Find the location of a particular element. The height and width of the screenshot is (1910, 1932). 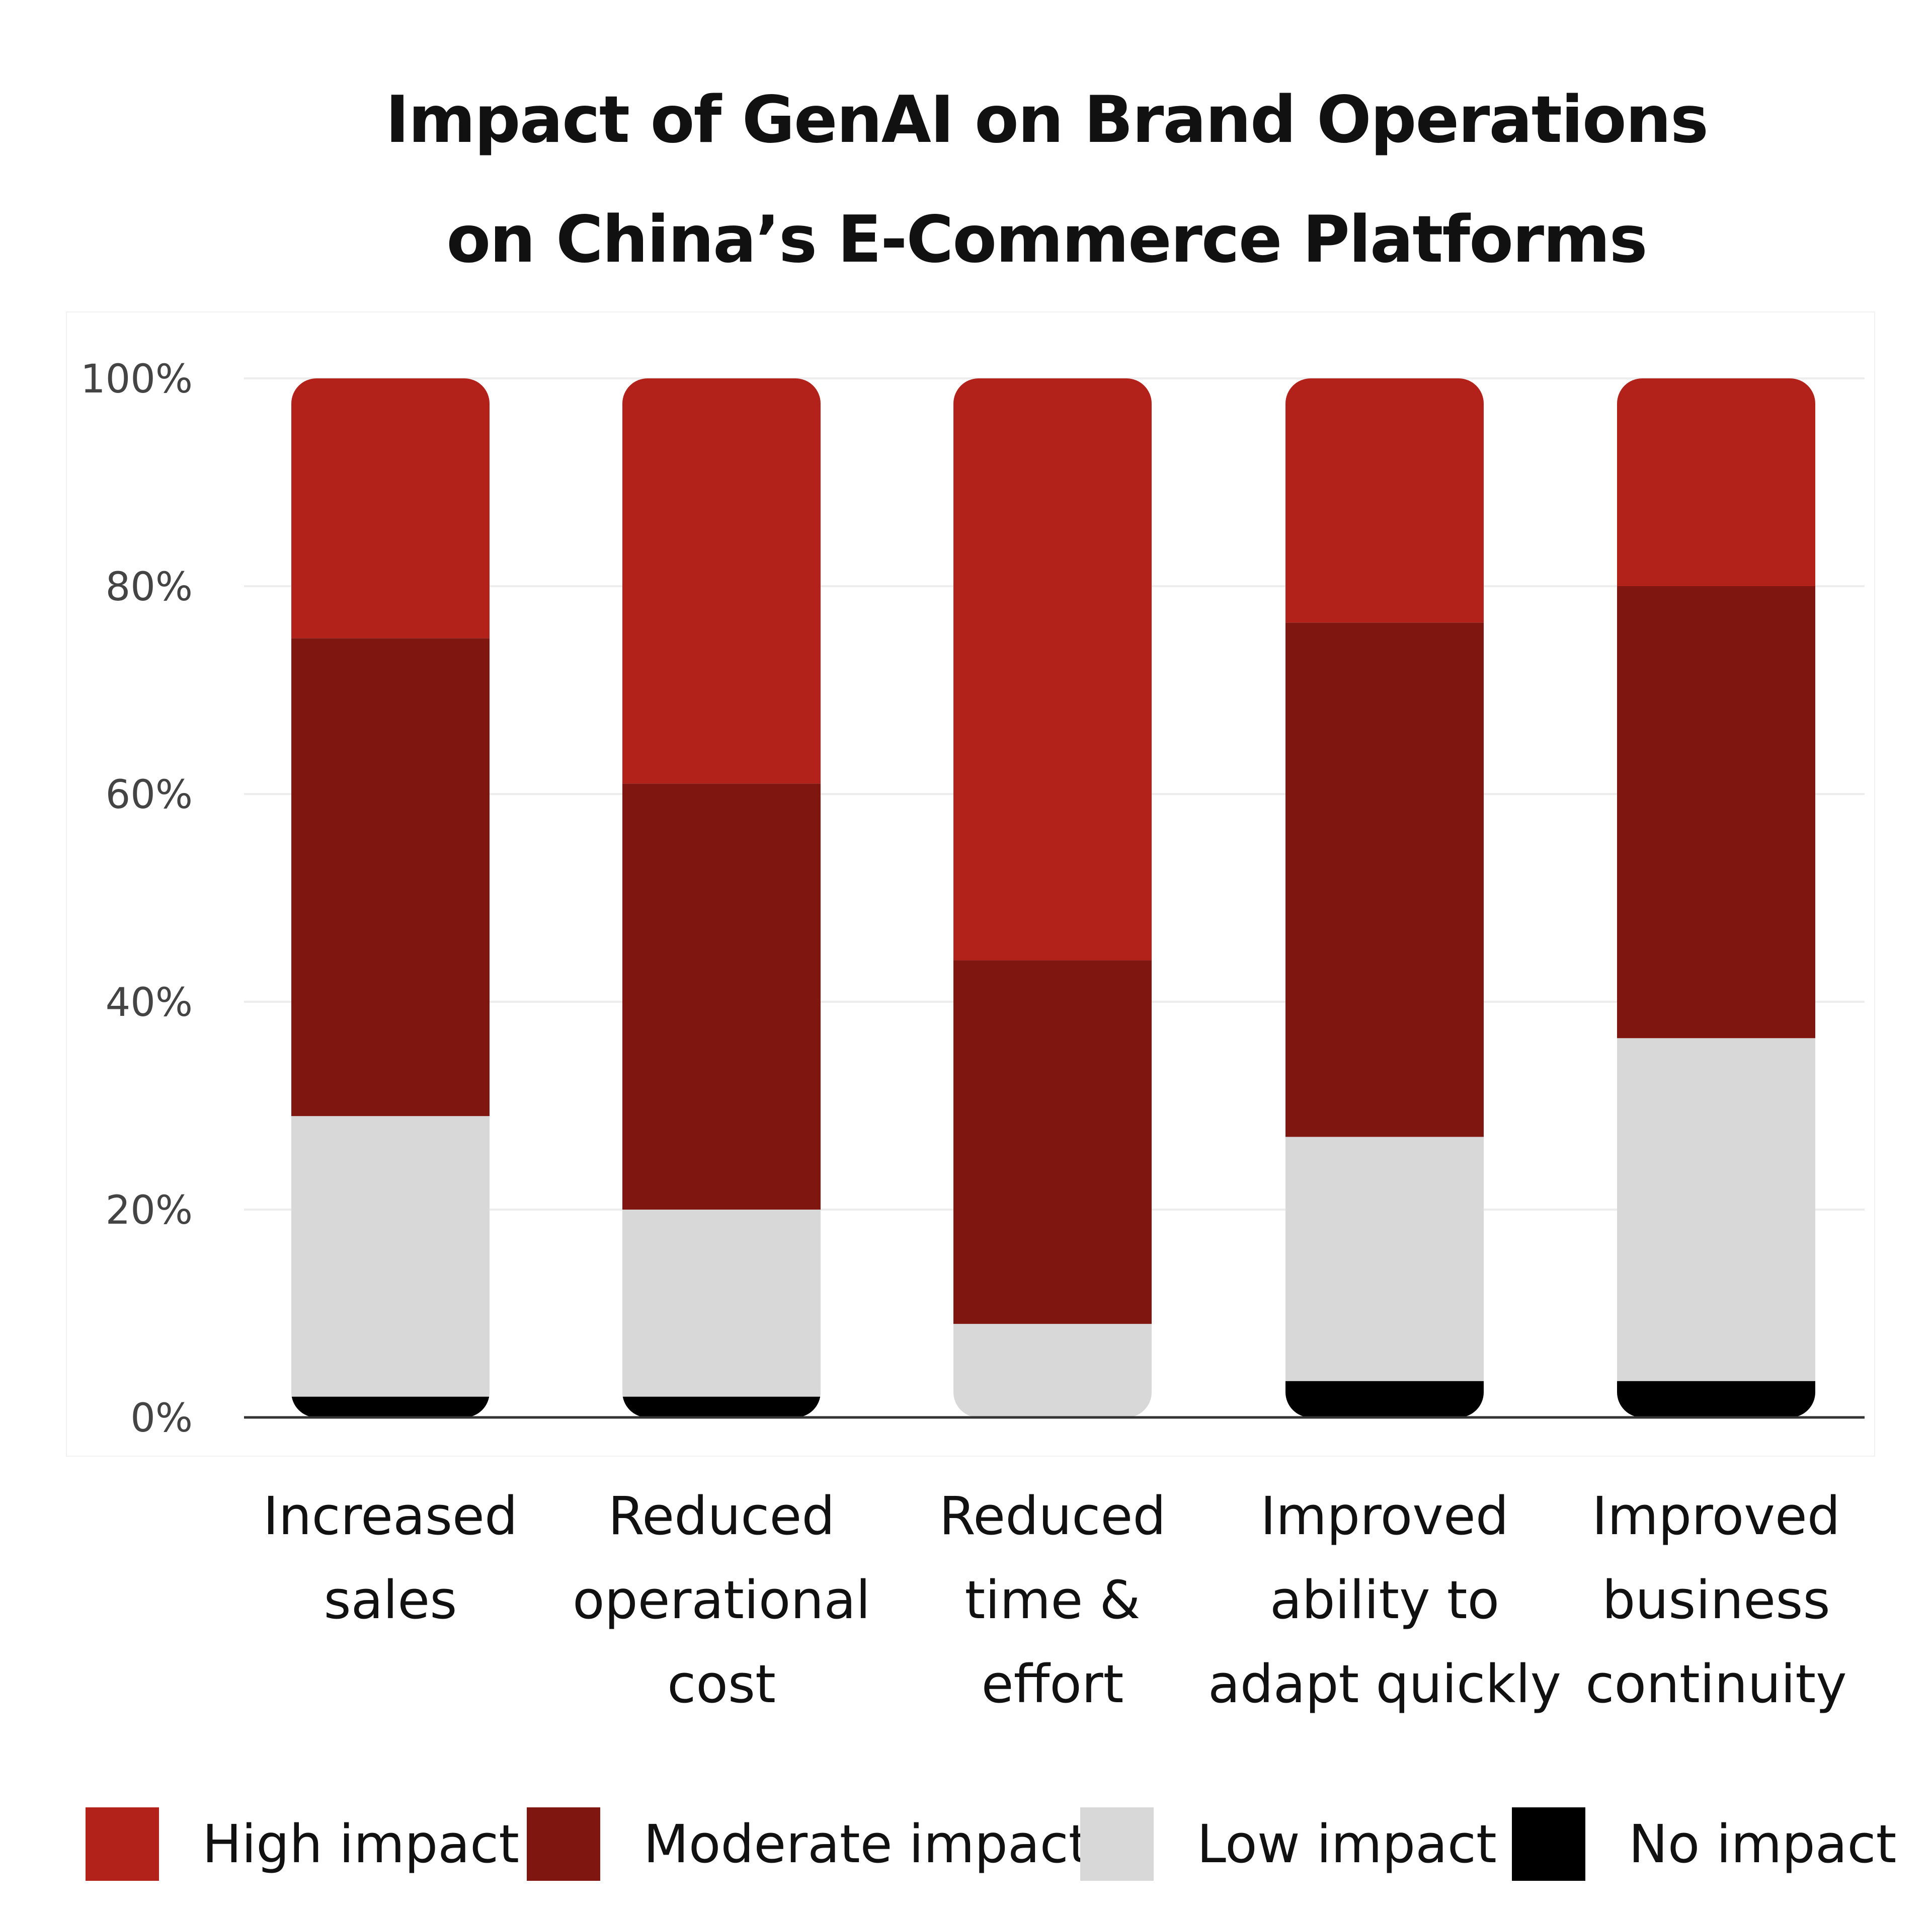

category-label-line: business is located at coordinates (1716, 1600).